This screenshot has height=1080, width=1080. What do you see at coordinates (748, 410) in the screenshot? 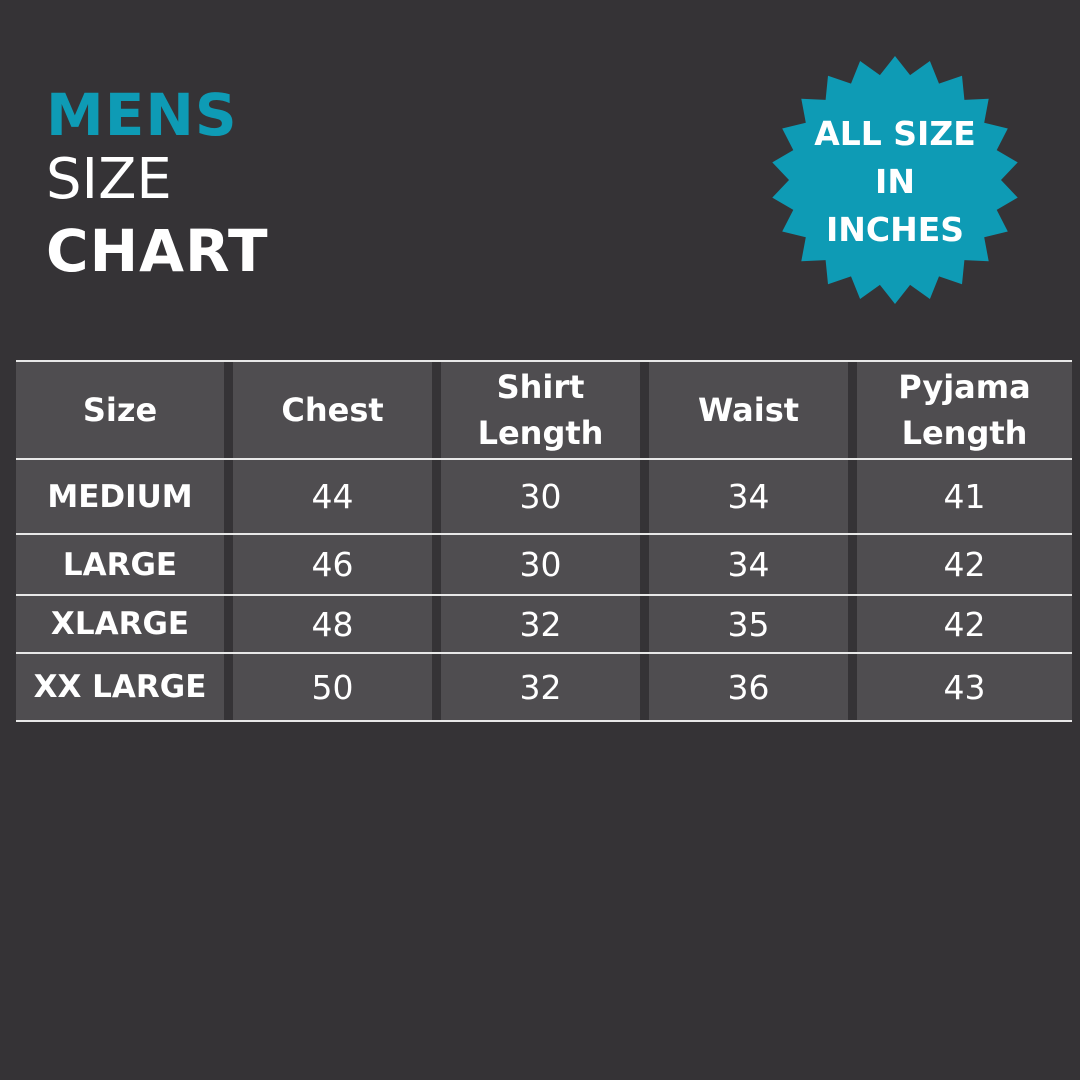
I see `column-header: Waist` at bounding box center [748, 410].